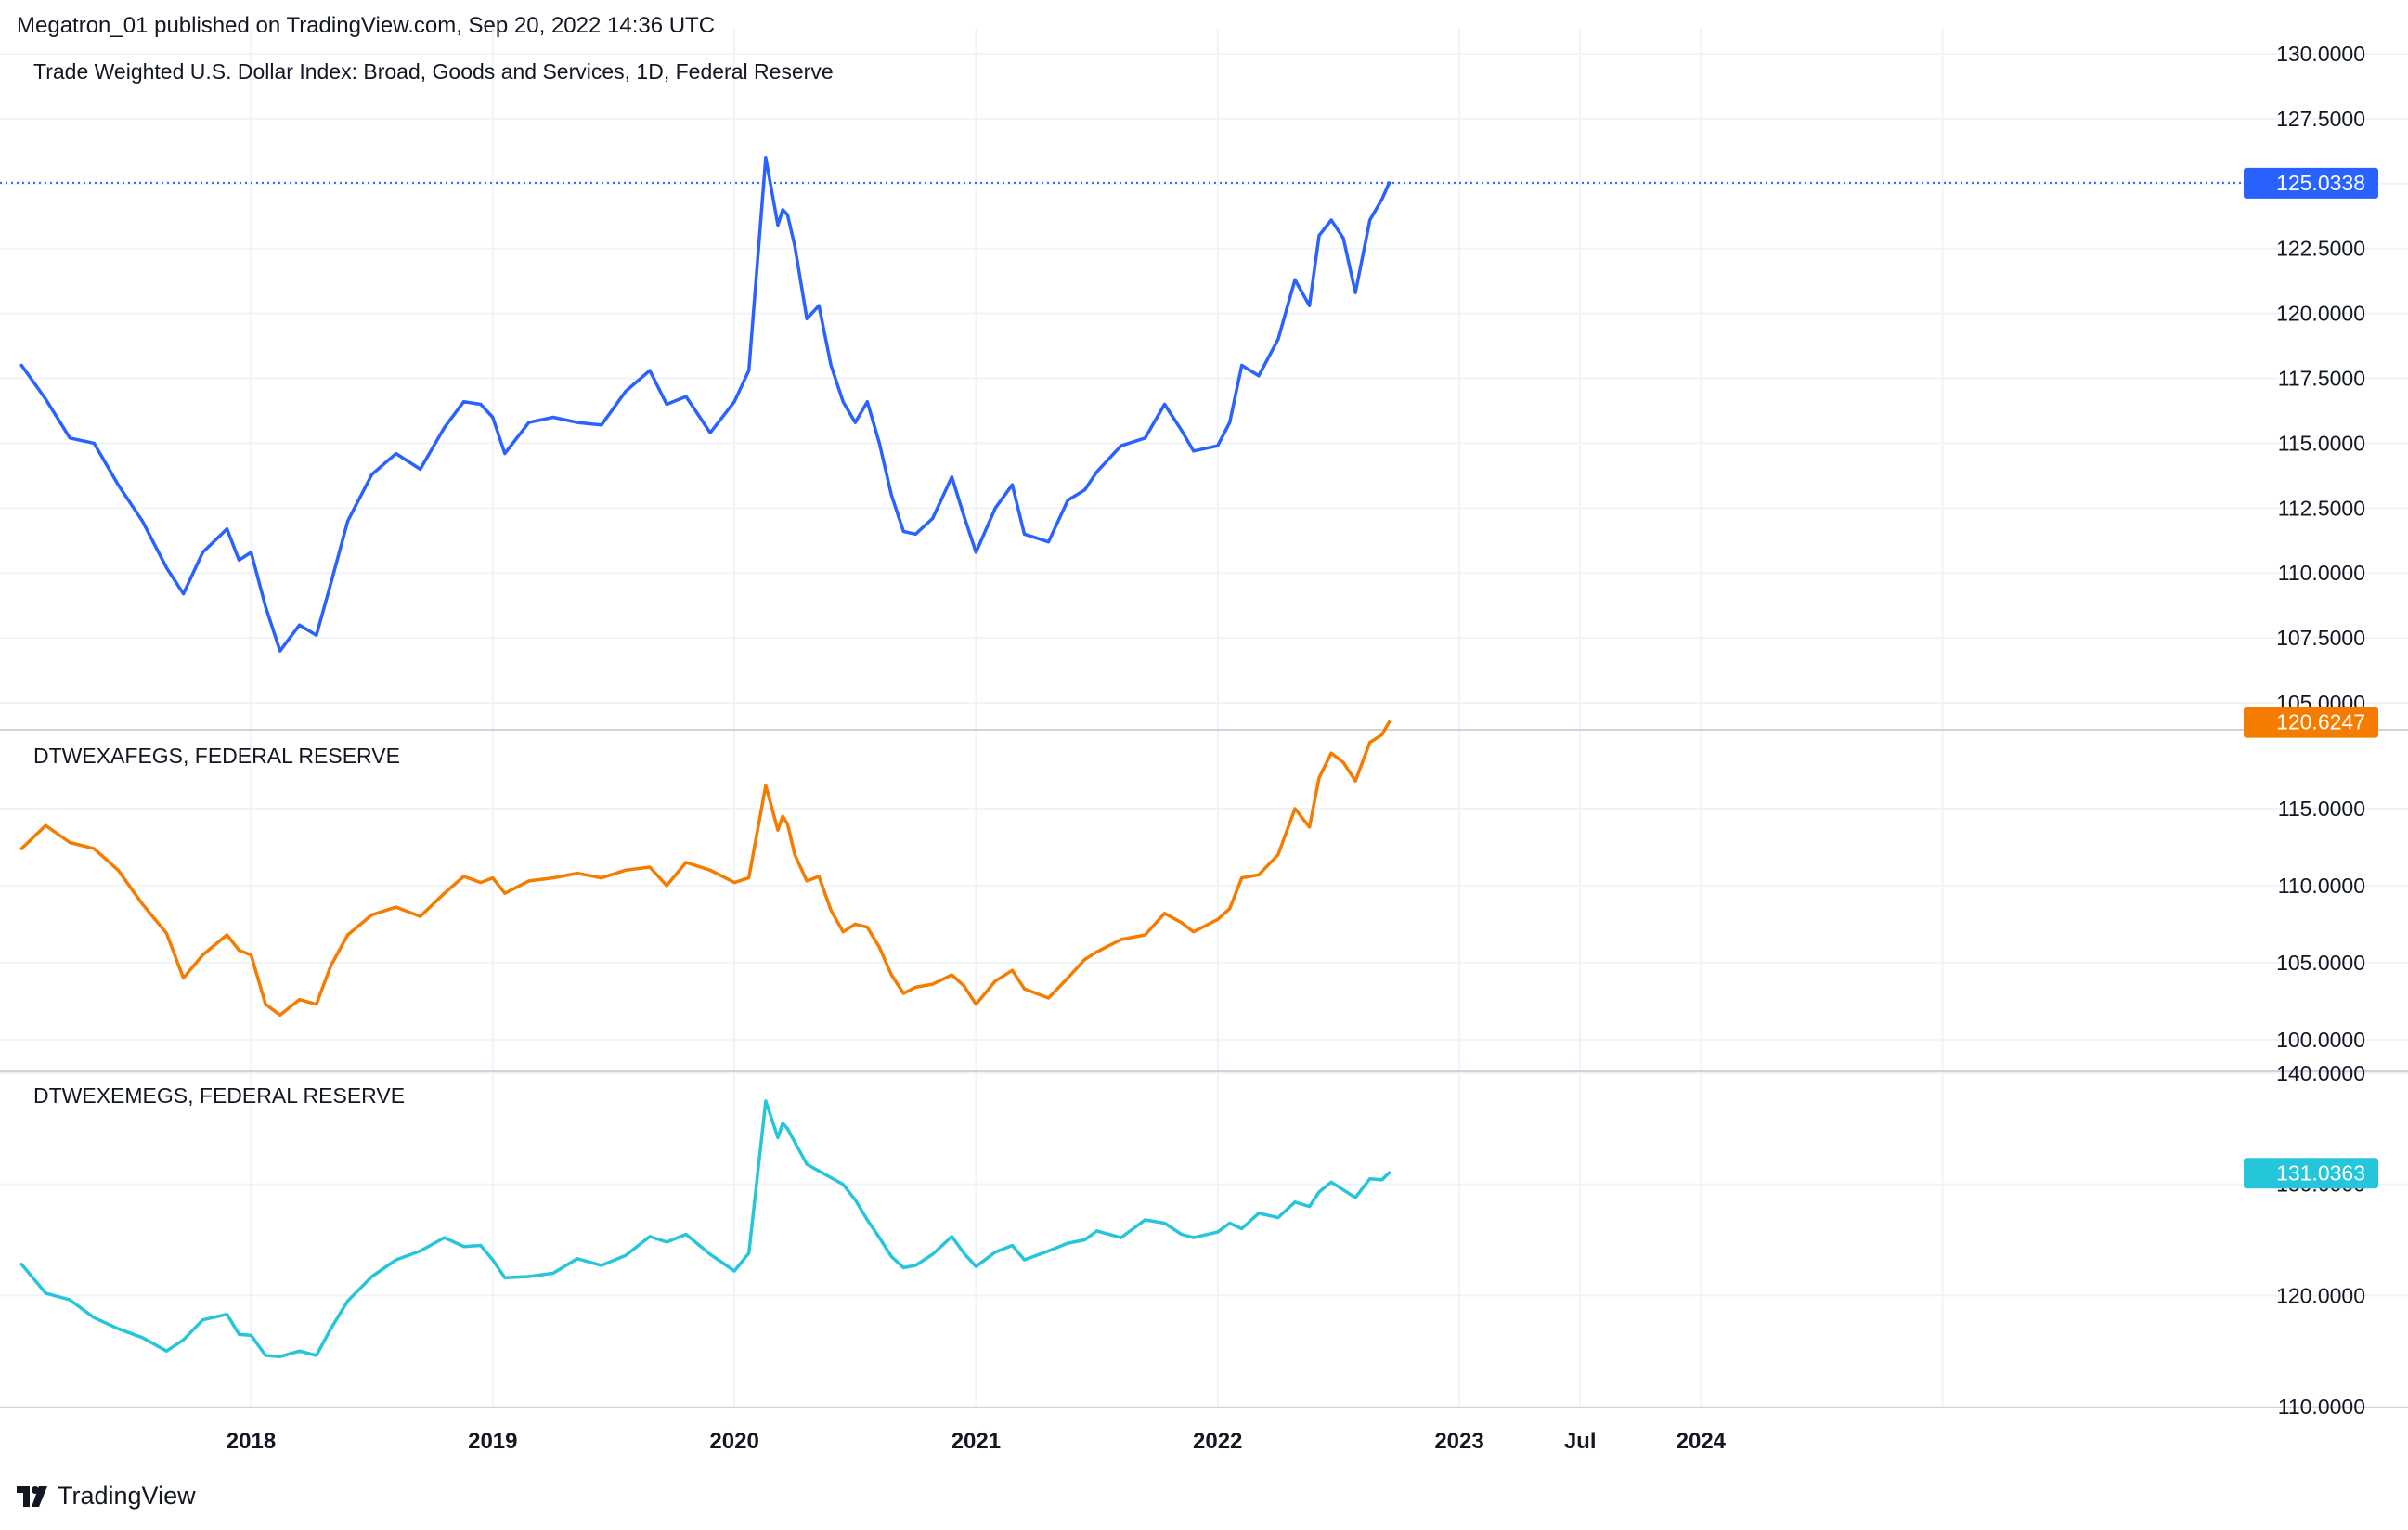 This screenshot has height=1530, width=2408. Describe the element at coordinates (2320, 638) in the screenshot. I see `y-tick-label: 107.5000` at that location.